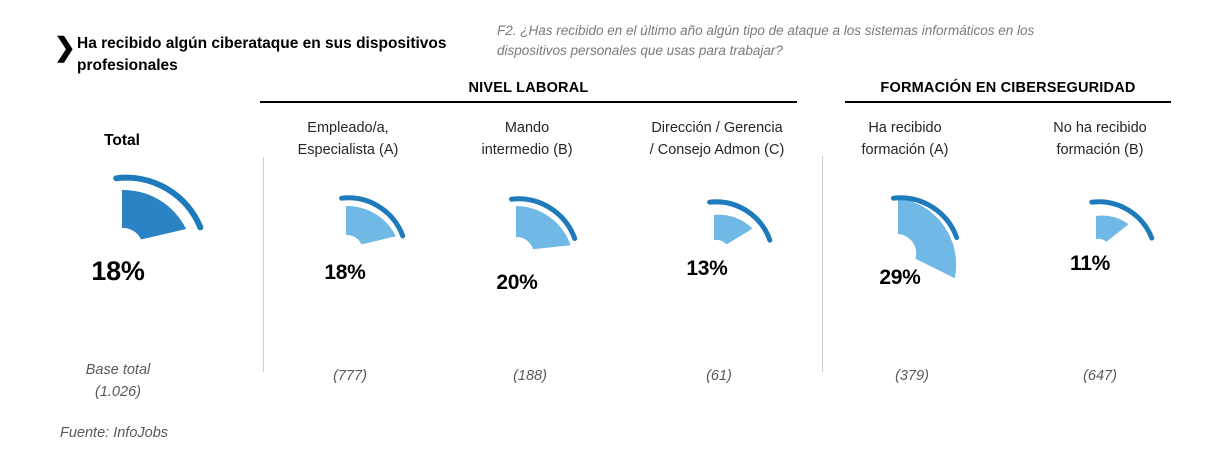 The width and height of the screenshot is (1208, 466). What do you see at coordinates (912, 376) in the screenshot?
I see `base-label-con-formacion: (379)` at bounding box center [912, 376].